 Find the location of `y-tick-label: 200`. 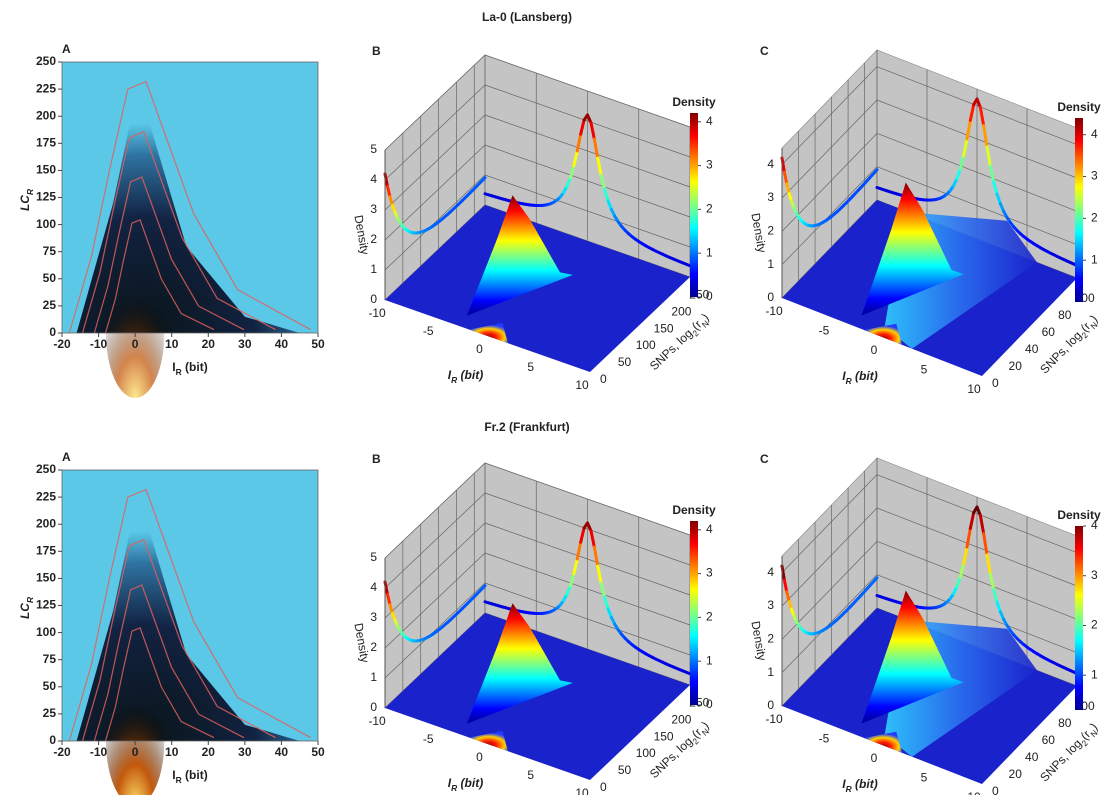

y-tick-label: 200 is located at coordinates (681, 719).